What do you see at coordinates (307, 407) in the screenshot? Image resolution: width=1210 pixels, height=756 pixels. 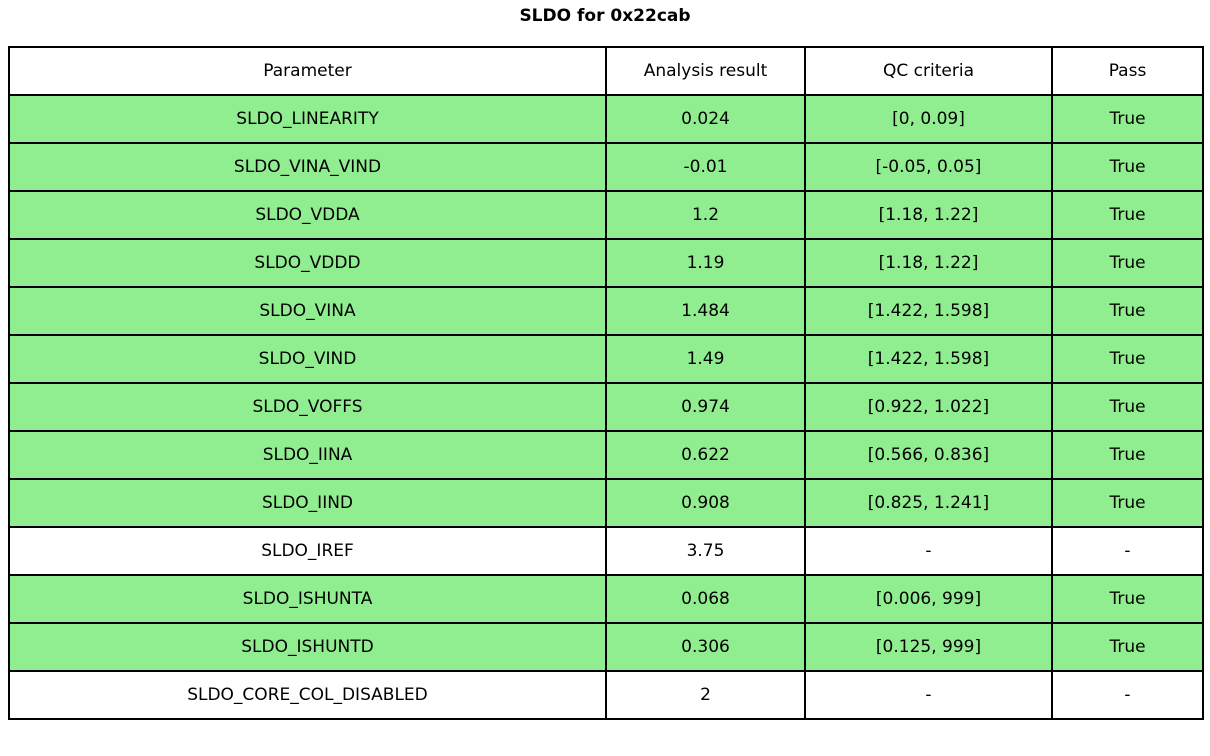 I see `cell-parameter: SLDO_VOFFS` at bounding box center [307, 407].